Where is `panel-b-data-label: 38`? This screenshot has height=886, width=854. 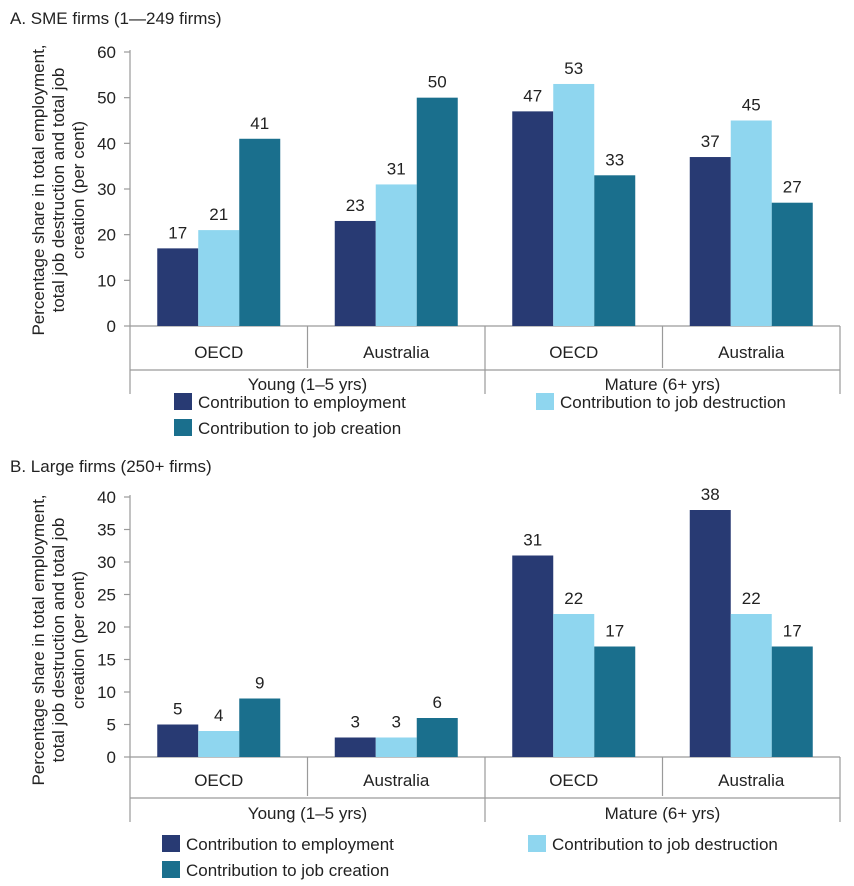
panel-b-data-label: 38 is located at coordinates (710, 494).